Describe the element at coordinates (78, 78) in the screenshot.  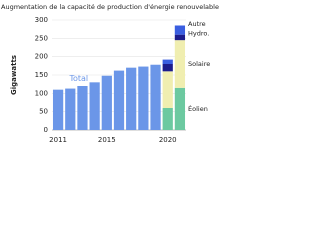
I see `legend-label: Total` at that location.